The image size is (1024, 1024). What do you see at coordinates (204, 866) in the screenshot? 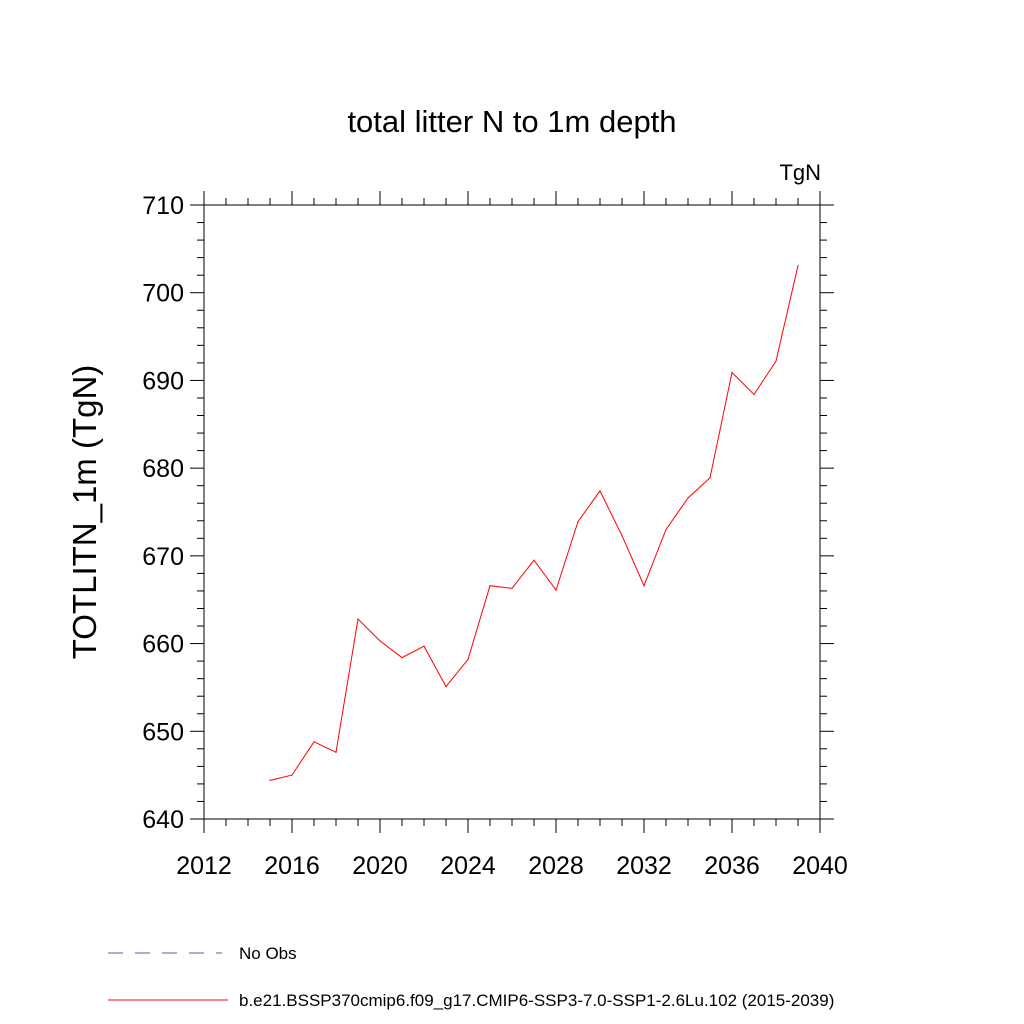
I see `x-tick-label: 2012` at bounding box center [204, 866].